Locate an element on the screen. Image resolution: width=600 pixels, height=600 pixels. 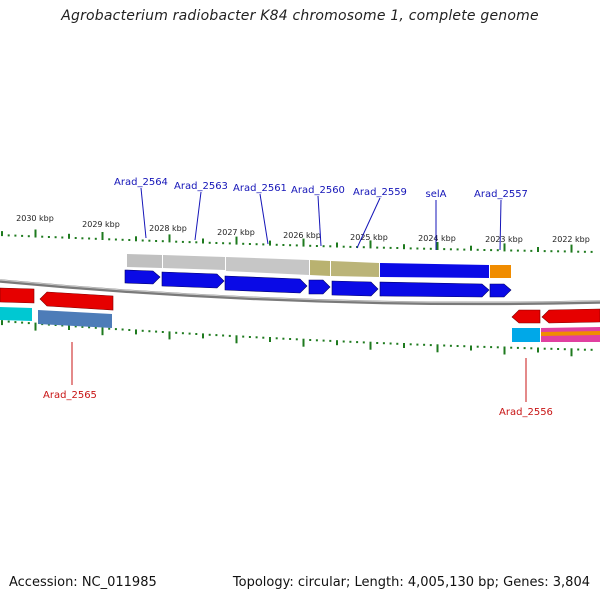
gene-label-arad-2563: Arad_2563 is located at coordinates (201, 186).